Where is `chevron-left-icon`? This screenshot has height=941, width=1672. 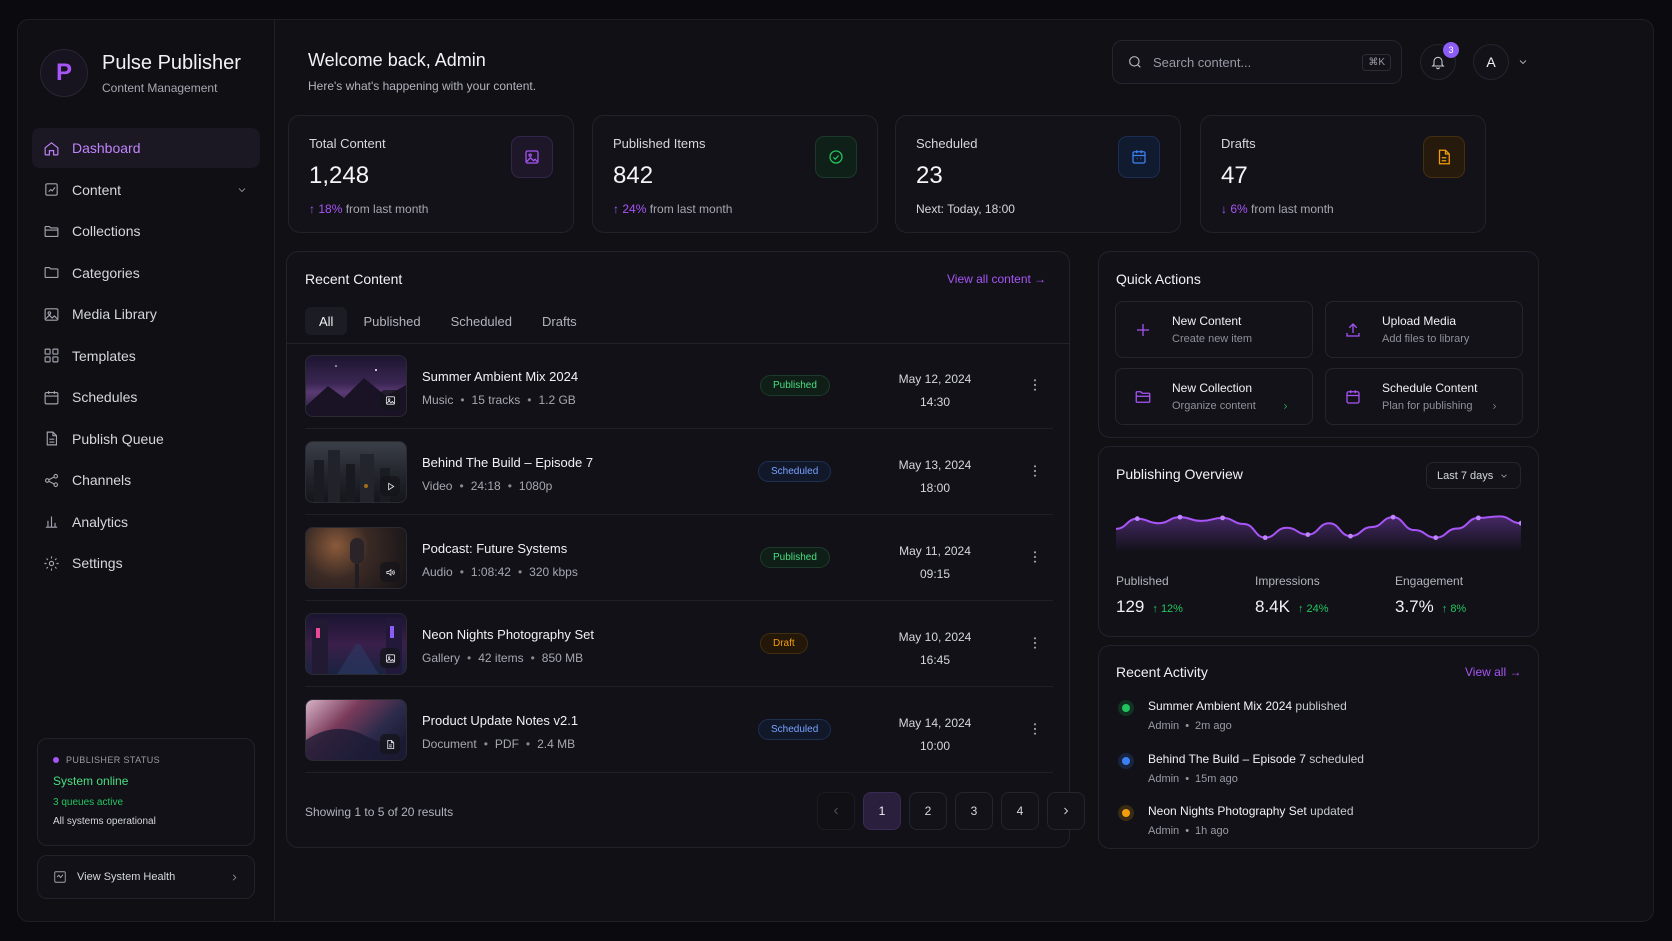 chevron-left-icon is located at coordinates (835, 811).